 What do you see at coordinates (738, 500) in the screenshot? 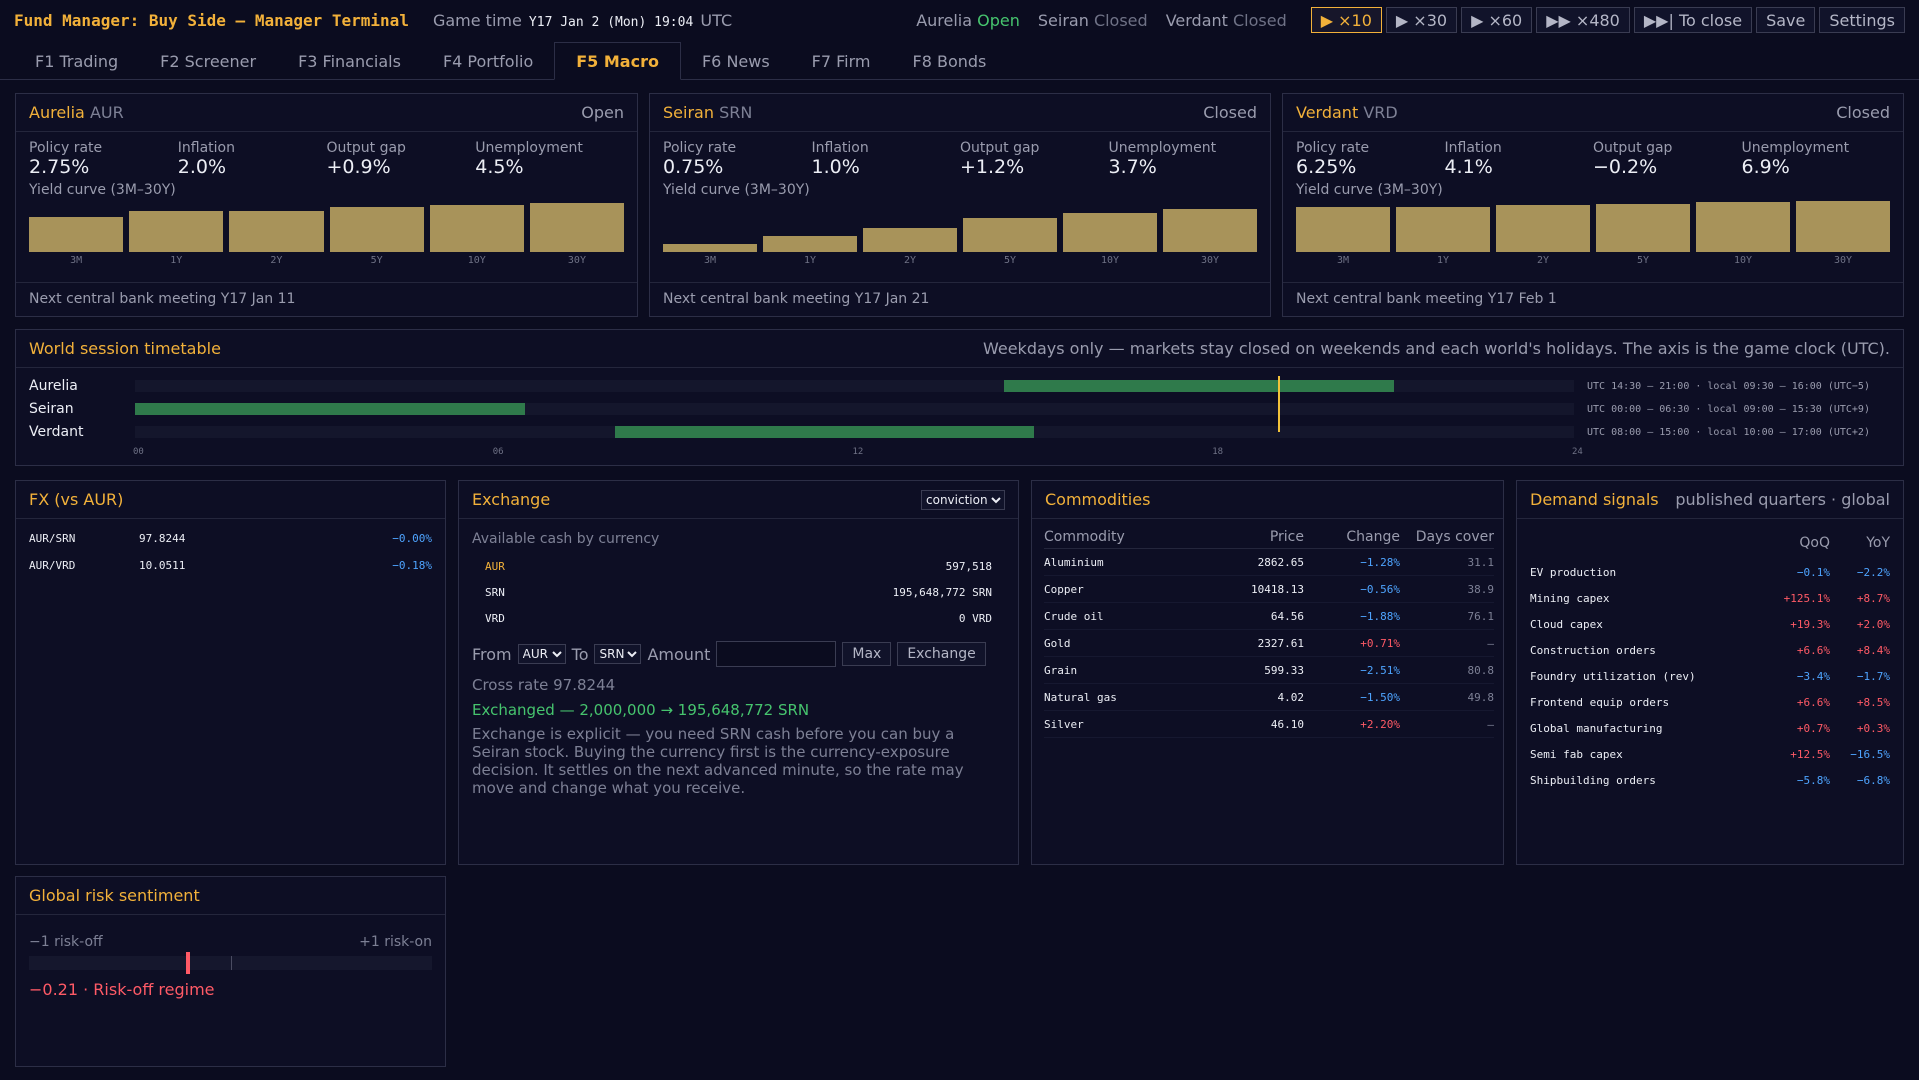
I see `exchange-header: Exchange conviction` at bounding box center [738, 500].